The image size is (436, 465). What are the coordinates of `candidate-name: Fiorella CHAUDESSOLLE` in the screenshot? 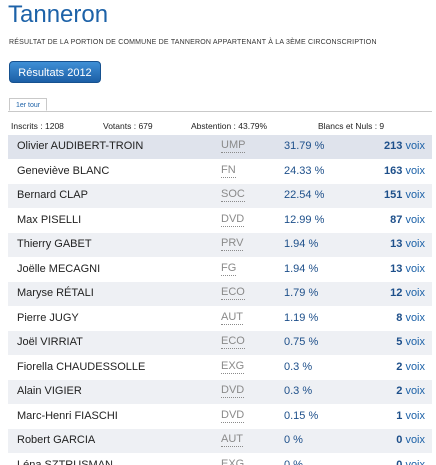 It's located at (81, 366).